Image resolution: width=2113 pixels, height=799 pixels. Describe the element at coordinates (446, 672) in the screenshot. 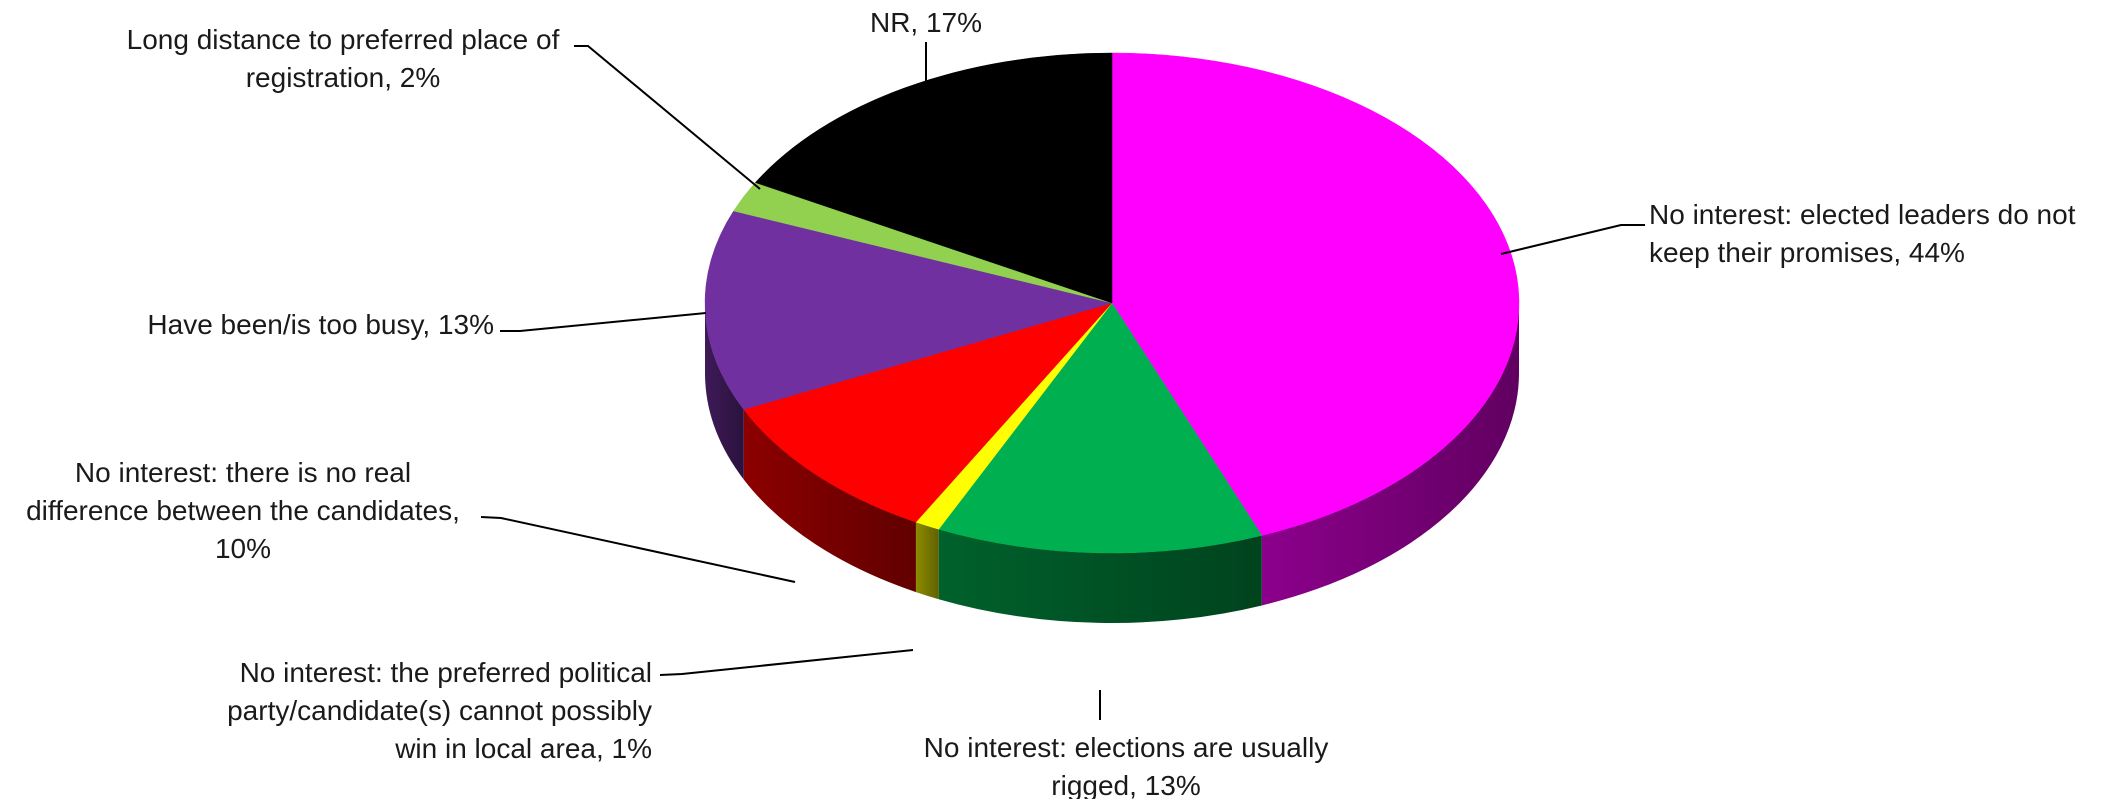

I see `data-label-no-interest-the-preferred-political: No interest: the preferred political` at that location.